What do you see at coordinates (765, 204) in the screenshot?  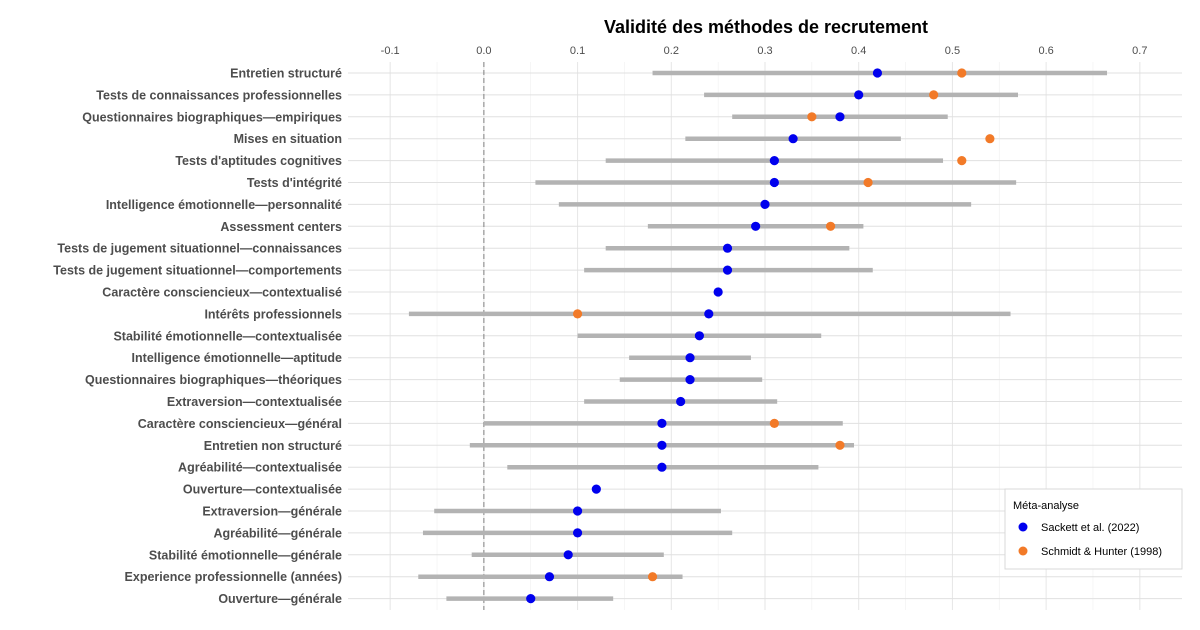 I see `point-sackett-intelligence-emotionnelle-personnalite` at bounding box center [765, 204].